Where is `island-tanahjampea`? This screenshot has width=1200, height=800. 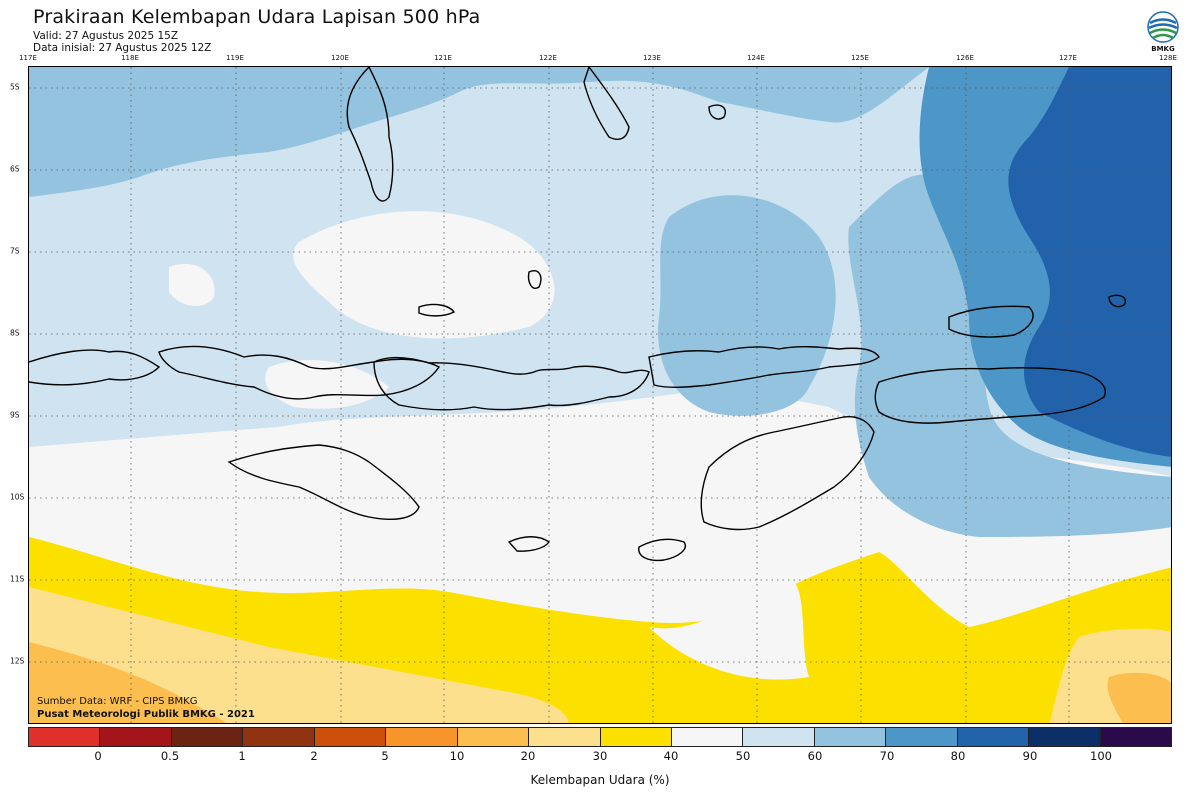 island-tanahjampea is located at coordinates (437, 310).